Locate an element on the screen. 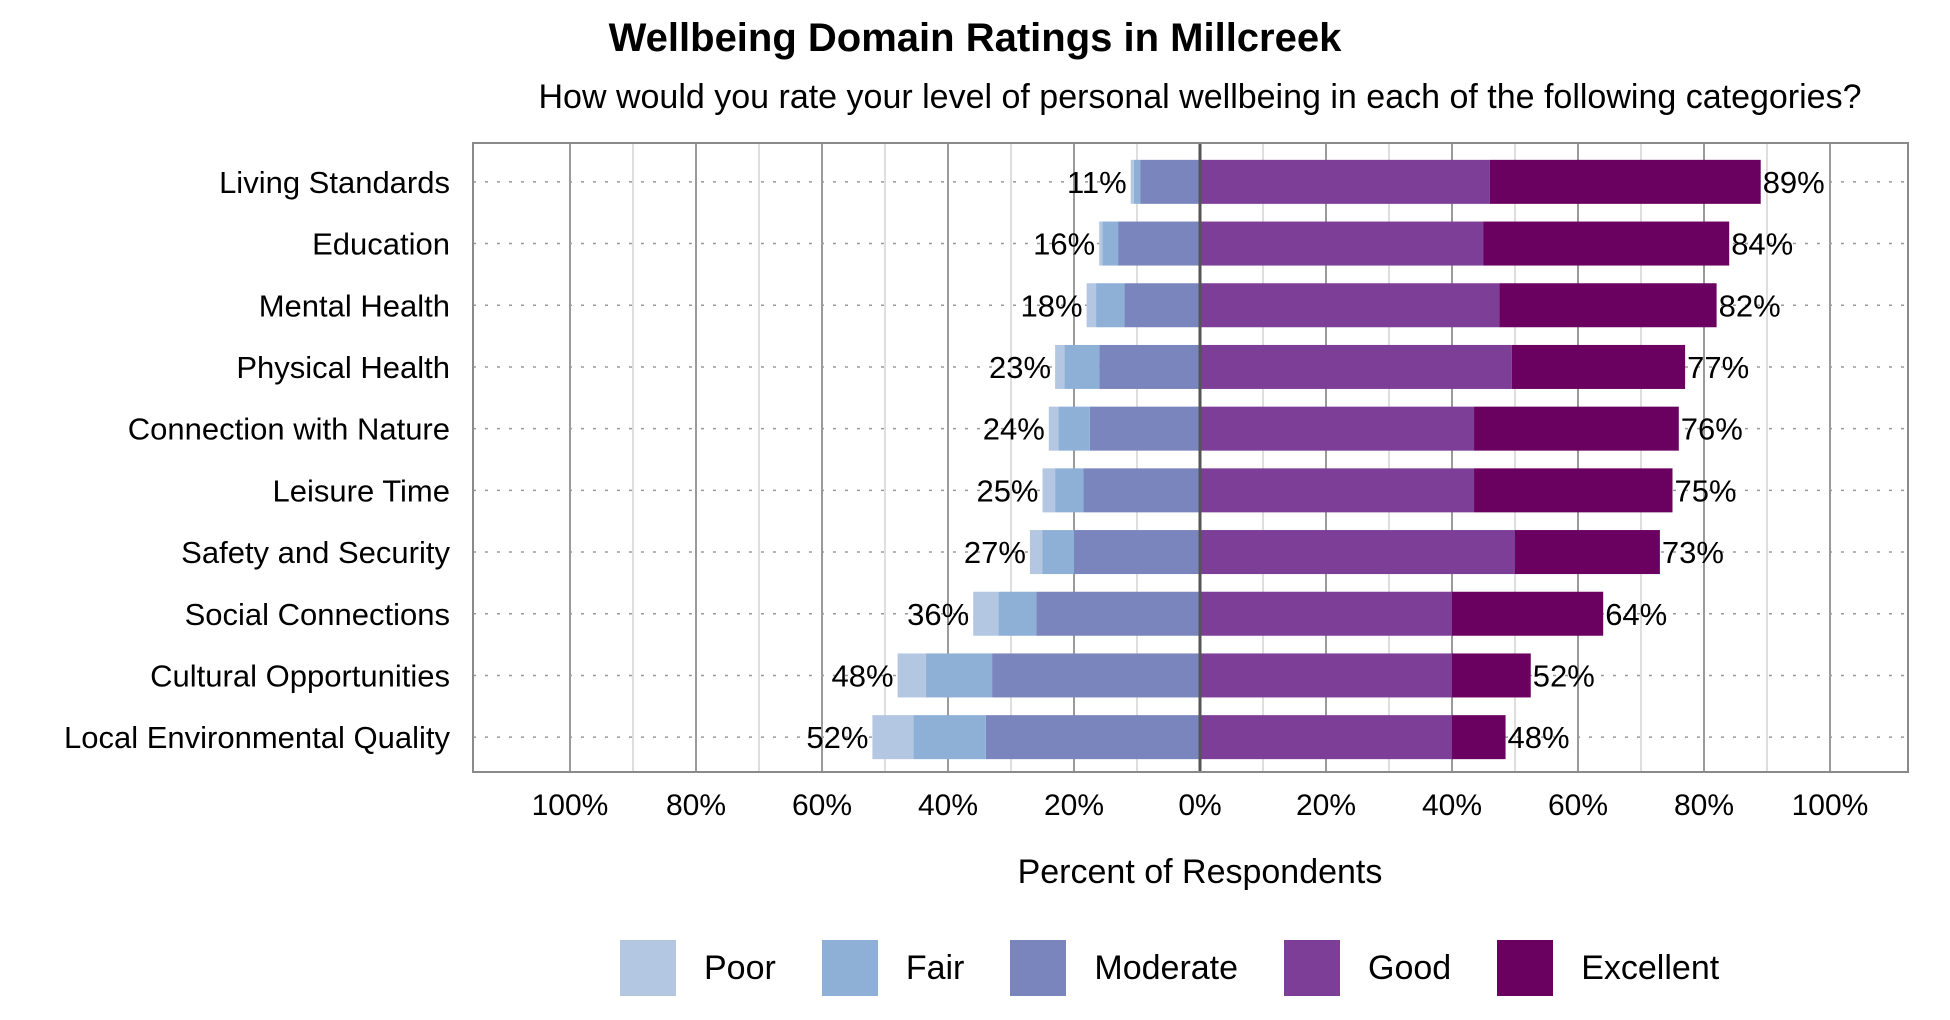  negative-total-label: 52% is located at coordinates (837, 737).